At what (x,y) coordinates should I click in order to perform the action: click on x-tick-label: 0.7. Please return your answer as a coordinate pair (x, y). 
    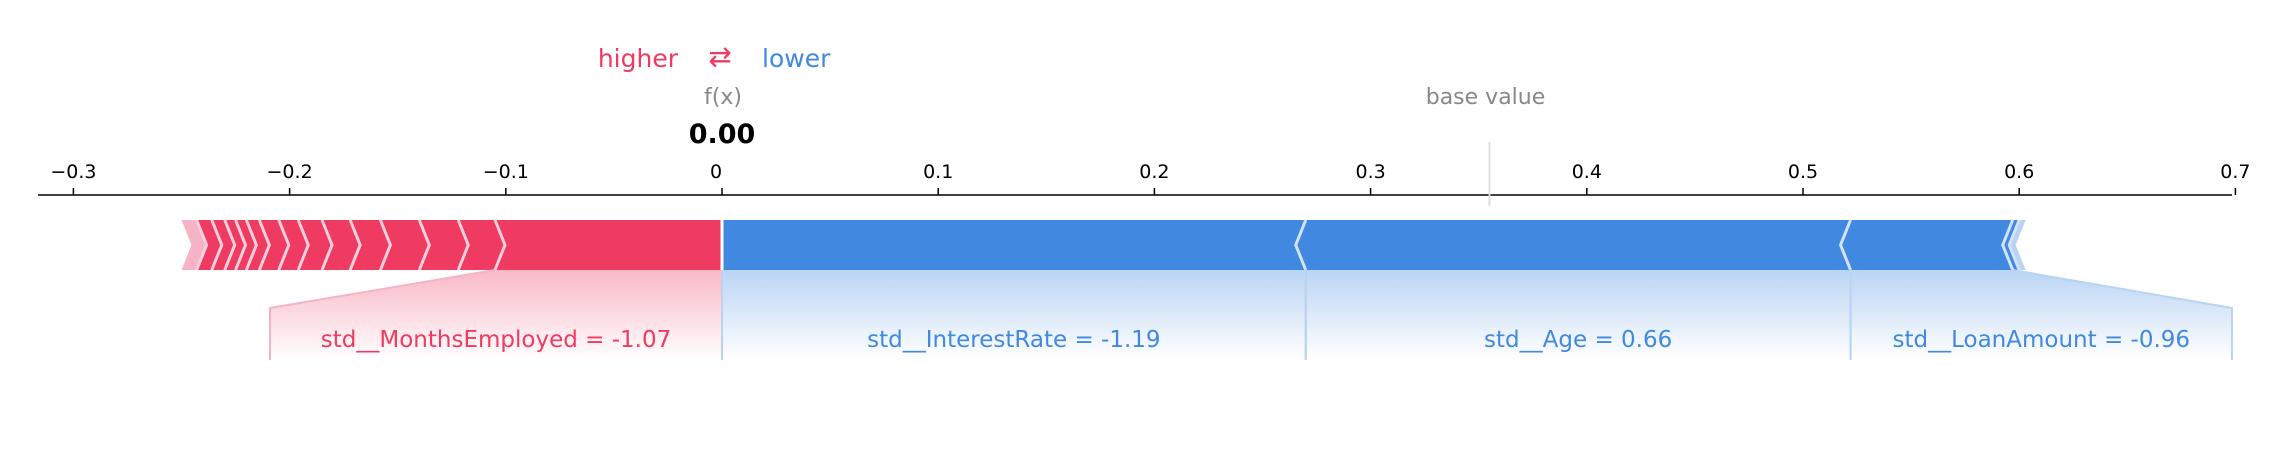
    Looking at the image, I should click on (2235, 172).